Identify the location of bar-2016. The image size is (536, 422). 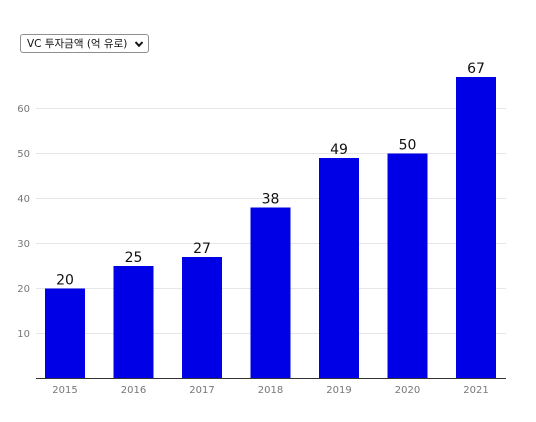
(133, 322).